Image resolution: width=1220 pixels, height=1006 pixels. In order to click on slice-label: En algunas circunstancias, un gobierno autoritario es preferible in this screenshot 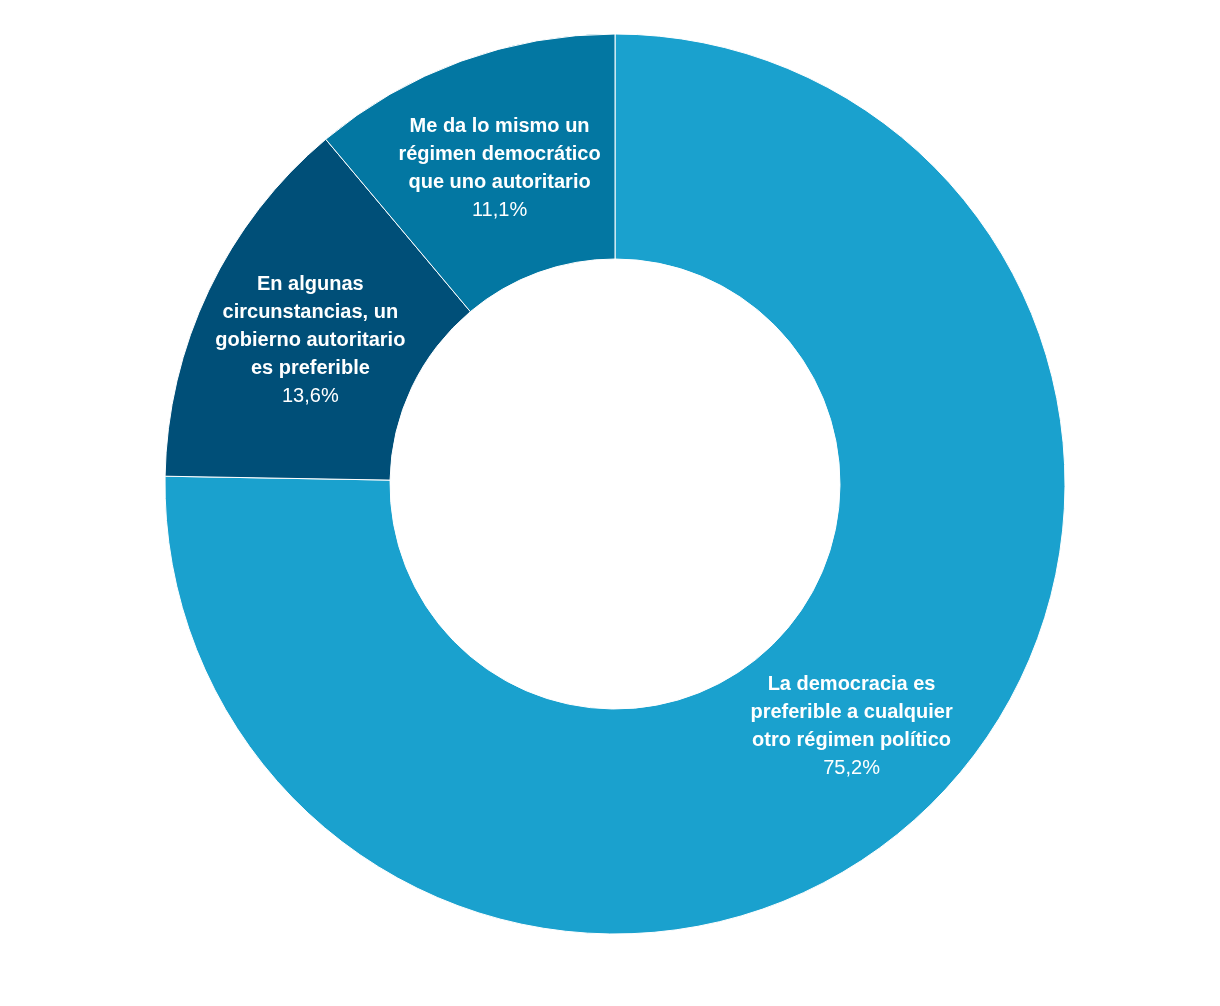, I will do `click(310, 324)`.